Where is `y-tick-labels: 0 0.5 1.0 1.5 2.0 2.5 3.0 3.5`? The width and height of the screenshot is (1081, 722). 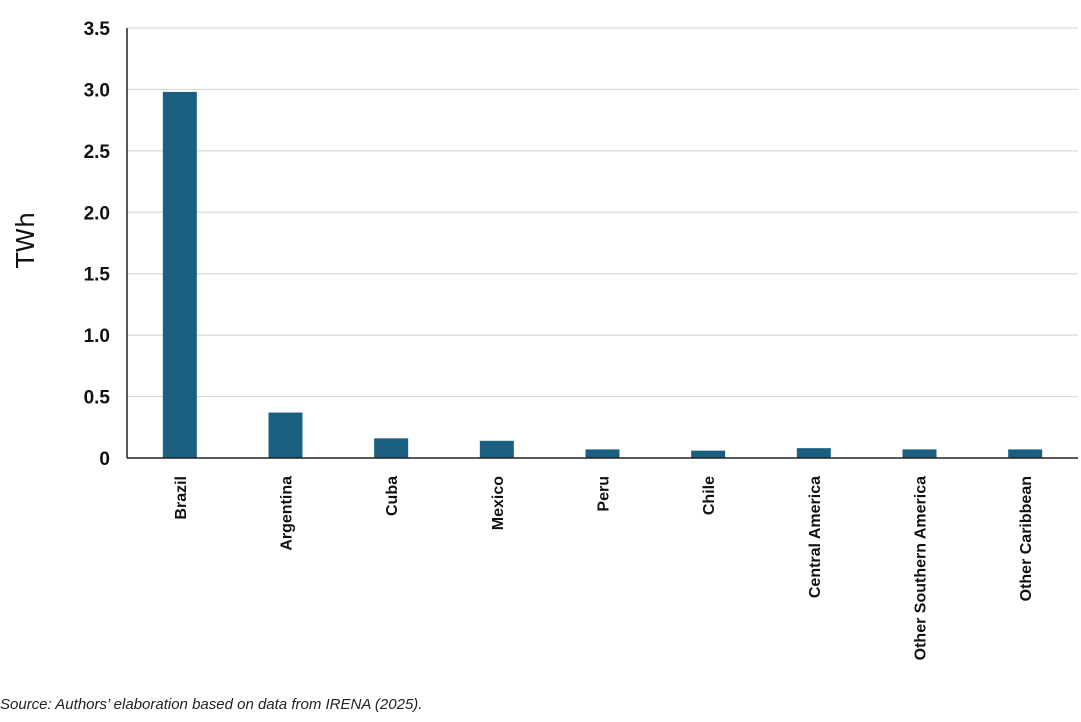
y-tick-labels: 0 0.5 1.0 1.5 2.0 2.5 3.0 3.5 is located at coordinates (97, 244).